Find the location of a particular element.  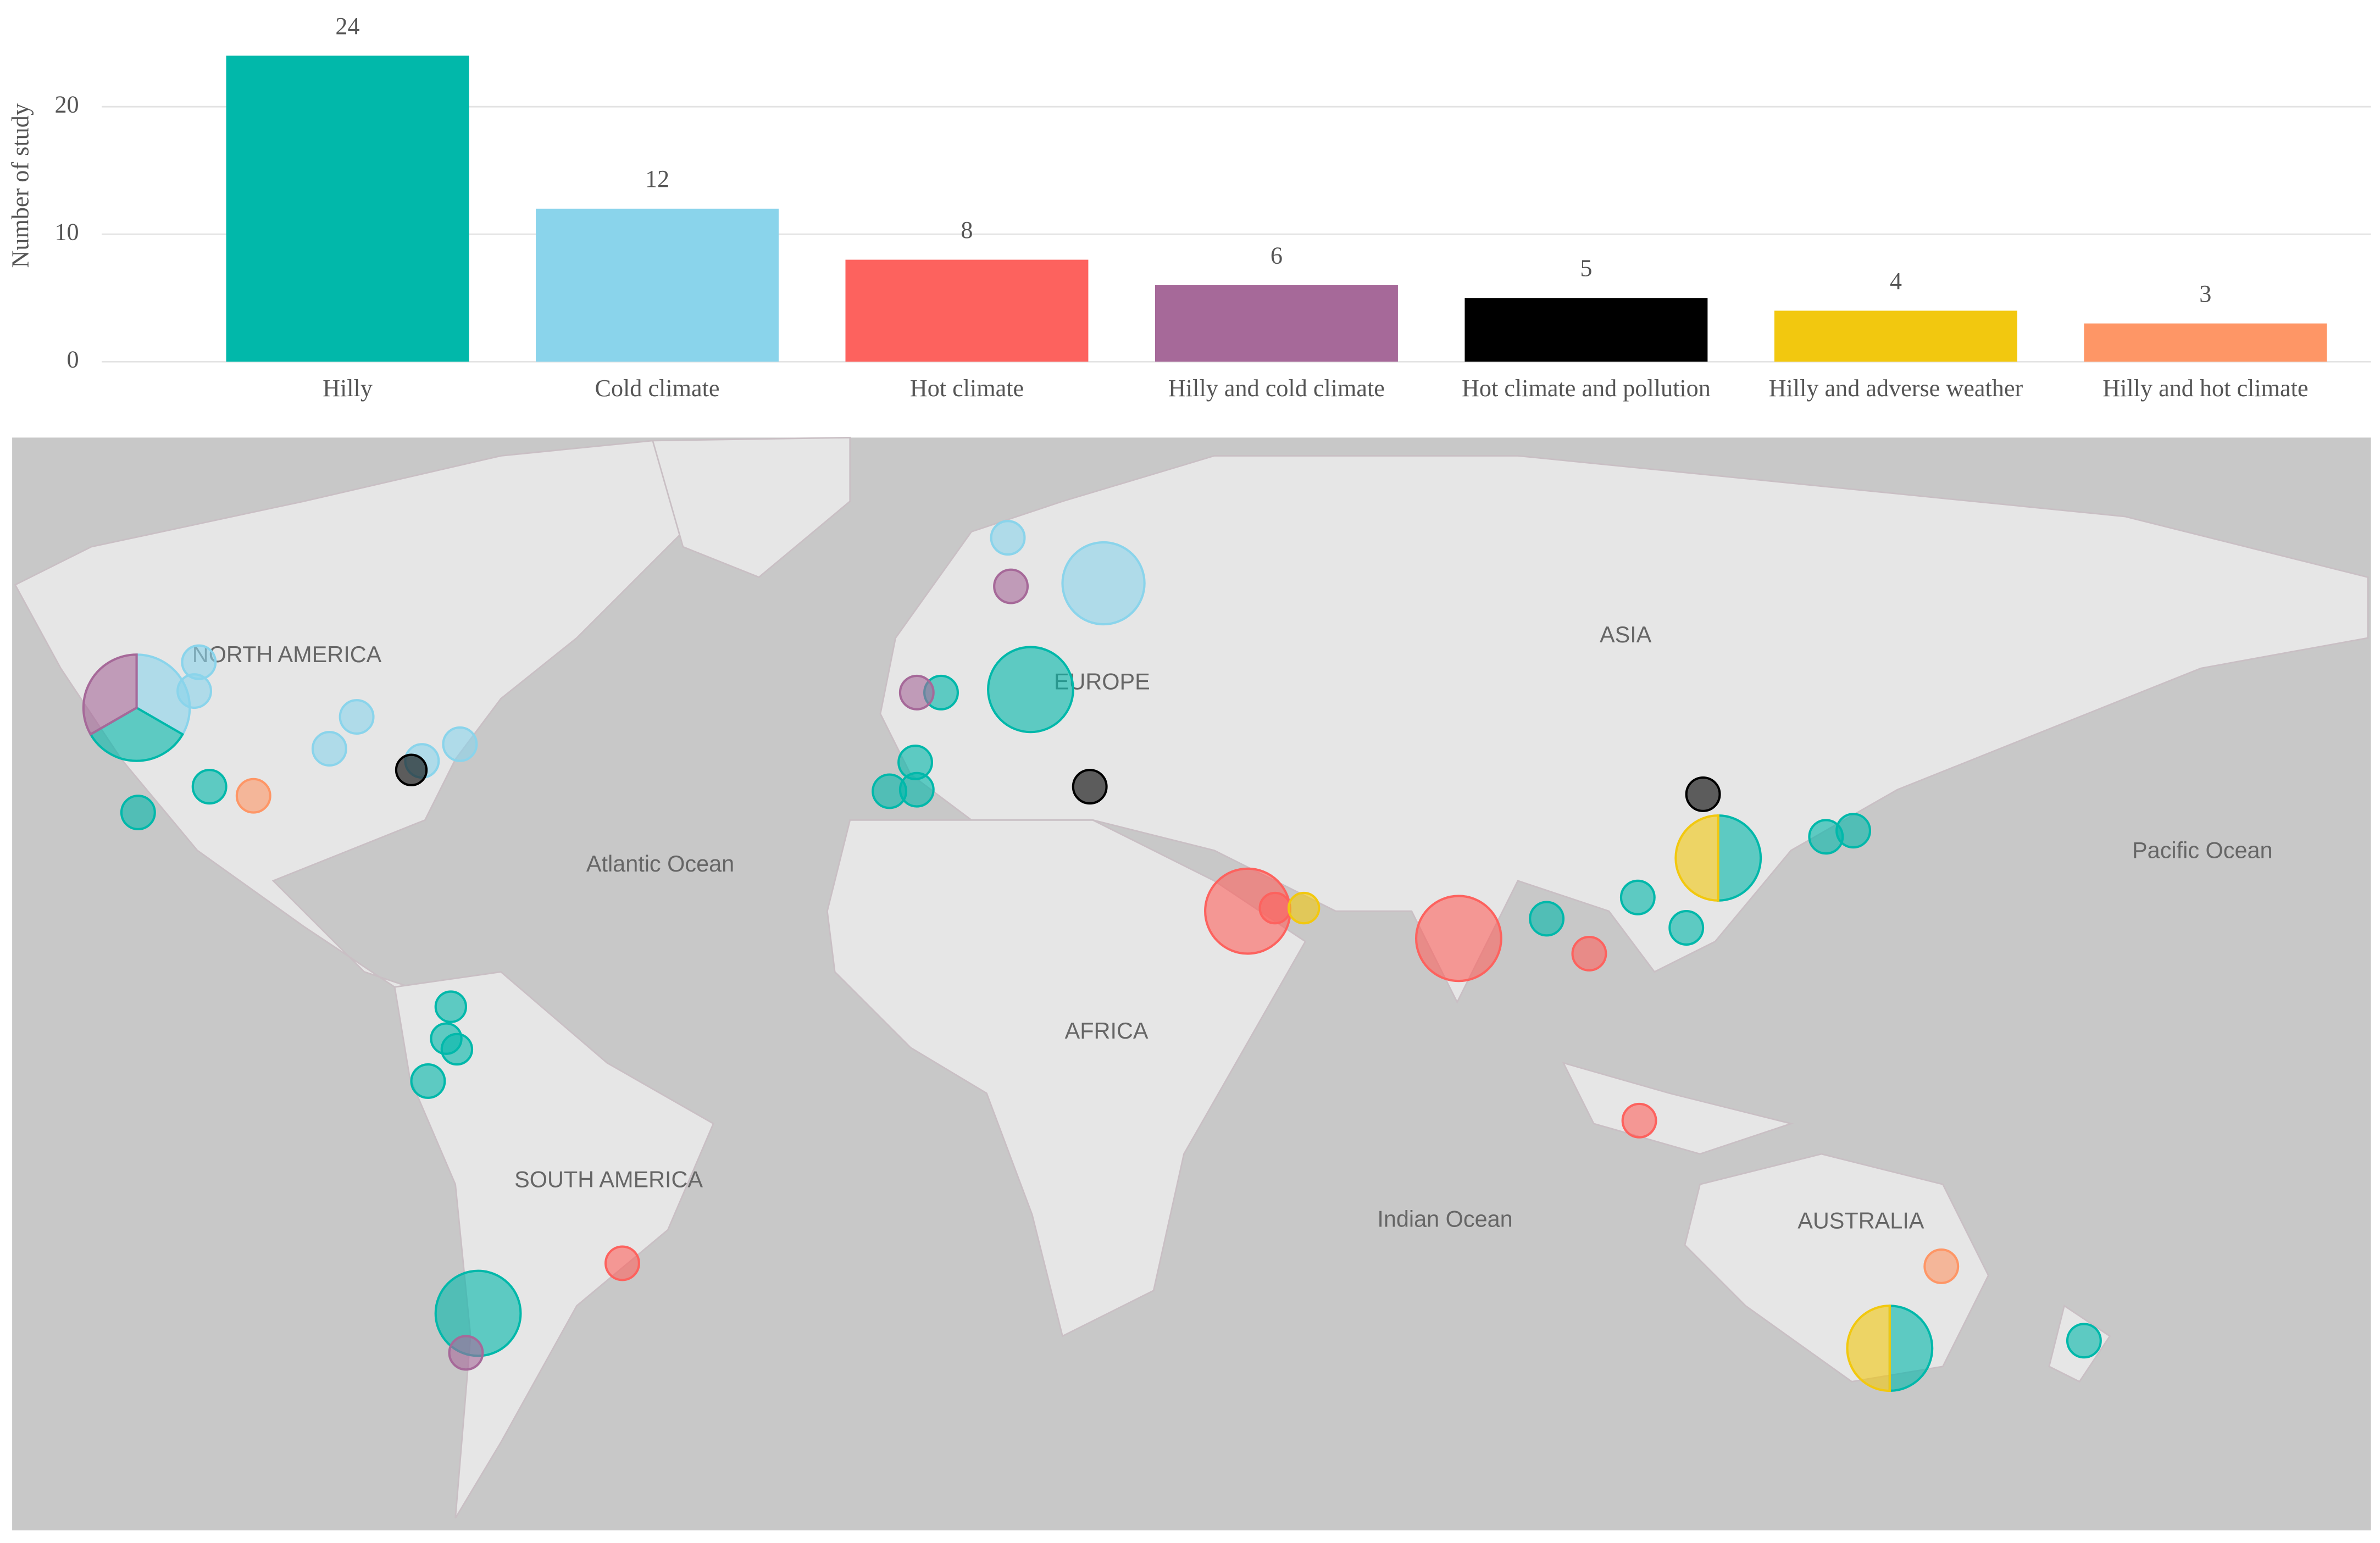

value-label: 4 is located at coordinates (1896, 281).